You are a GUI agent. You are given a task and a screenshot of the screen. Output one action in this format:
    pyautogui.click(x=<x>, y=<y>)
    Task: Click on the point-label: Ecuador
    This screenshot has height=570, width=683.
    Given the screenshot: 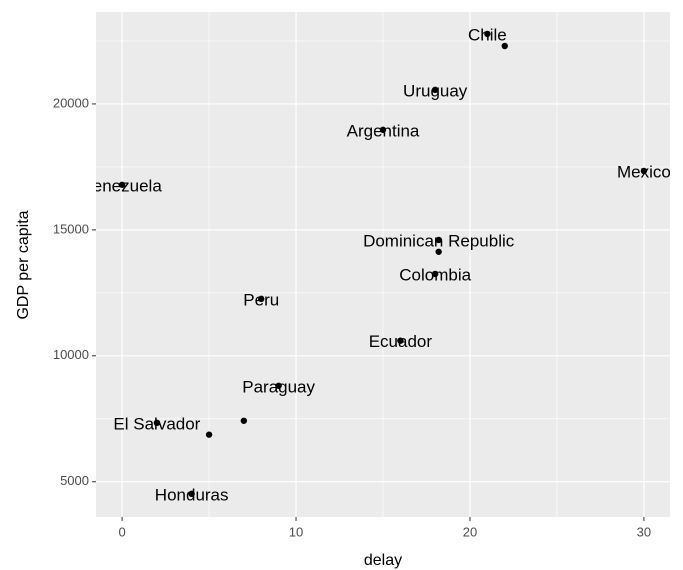 What is the action you would take?
    pyautogui.click(x=401, y=341)
    